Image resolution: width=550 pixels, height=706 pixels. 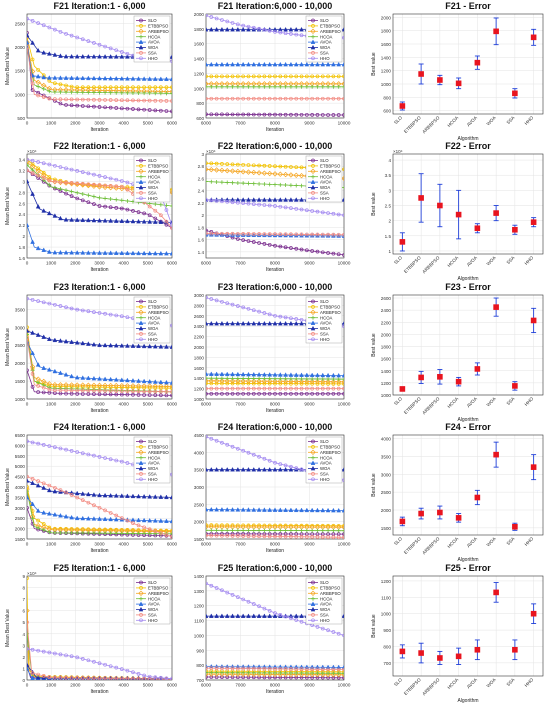 I want to click on y-tick-label: 1000, so click(x=386, y=84).